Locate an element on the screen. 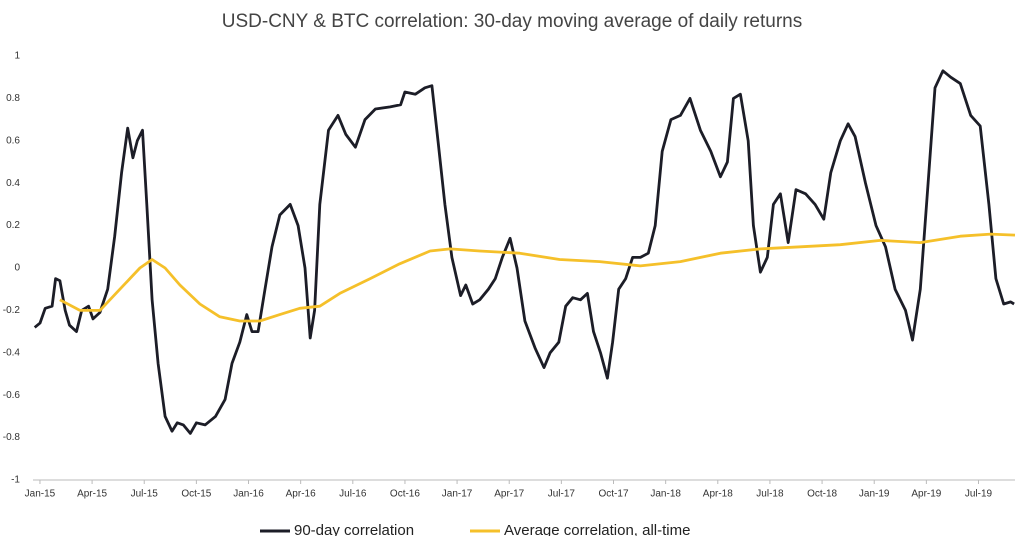 This screenshot has width=1024, height=536. legend-label: Average correlation, all-time is located at coordinates (597, 529).